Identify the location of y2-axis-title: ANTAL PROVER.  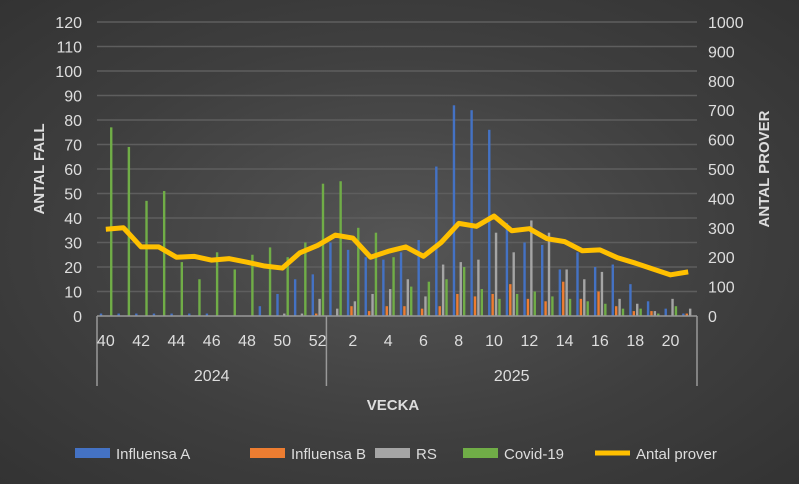
(764, 168).